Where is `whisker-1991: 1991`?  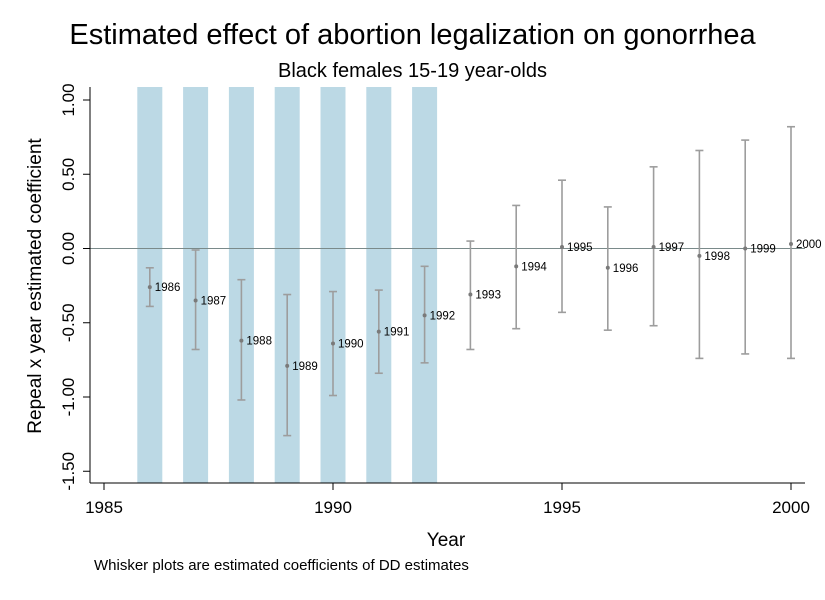
whisker-1991: 1991 is located at coordinates (392, 332).